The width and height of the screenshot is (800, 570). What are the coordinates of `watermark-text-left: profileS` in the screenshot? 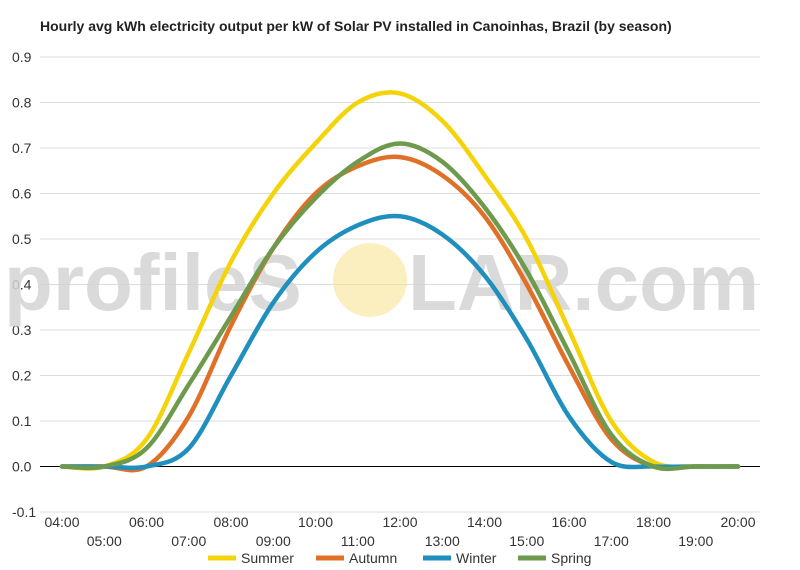 It's located at (153, 282).